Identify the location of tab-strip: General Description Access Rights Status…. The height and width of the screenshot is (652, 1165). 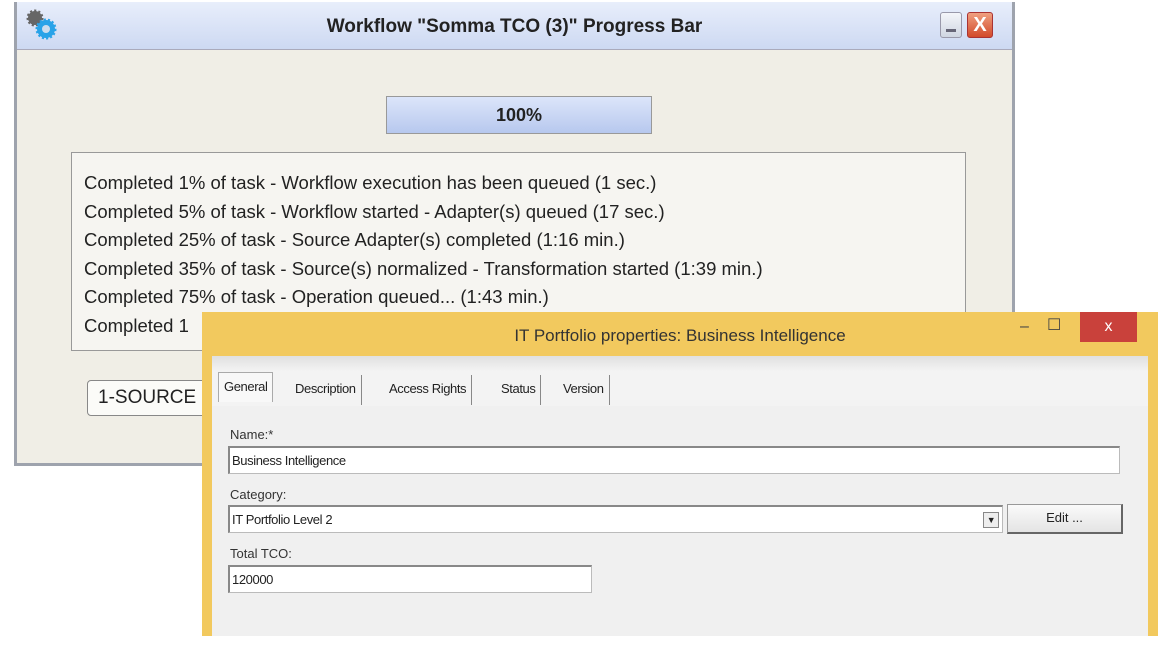
(680, 381).